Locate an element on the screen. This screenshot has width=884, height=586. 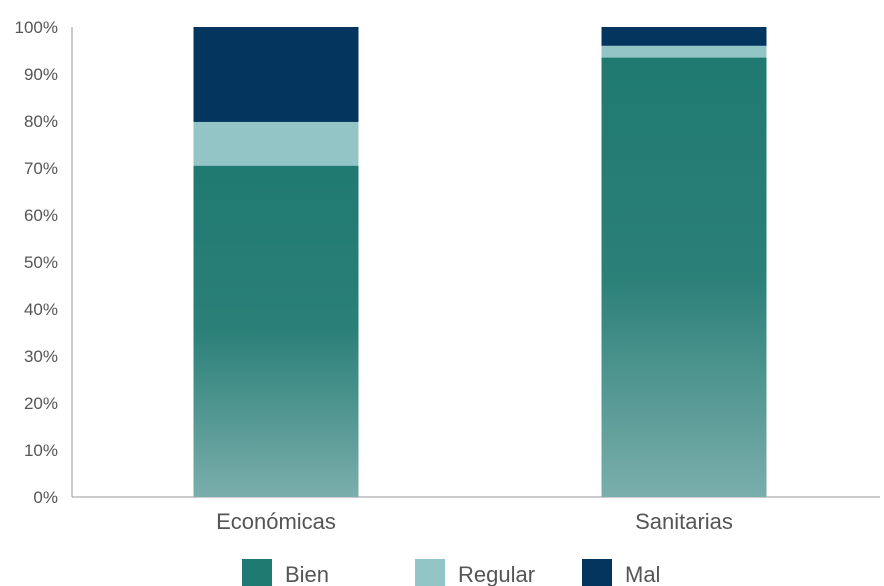
y-axis-ticks: 0% 10% 20% 30% 40% 50% 60% 70% 80% 90% 100% is located at coordinates (36, 262).